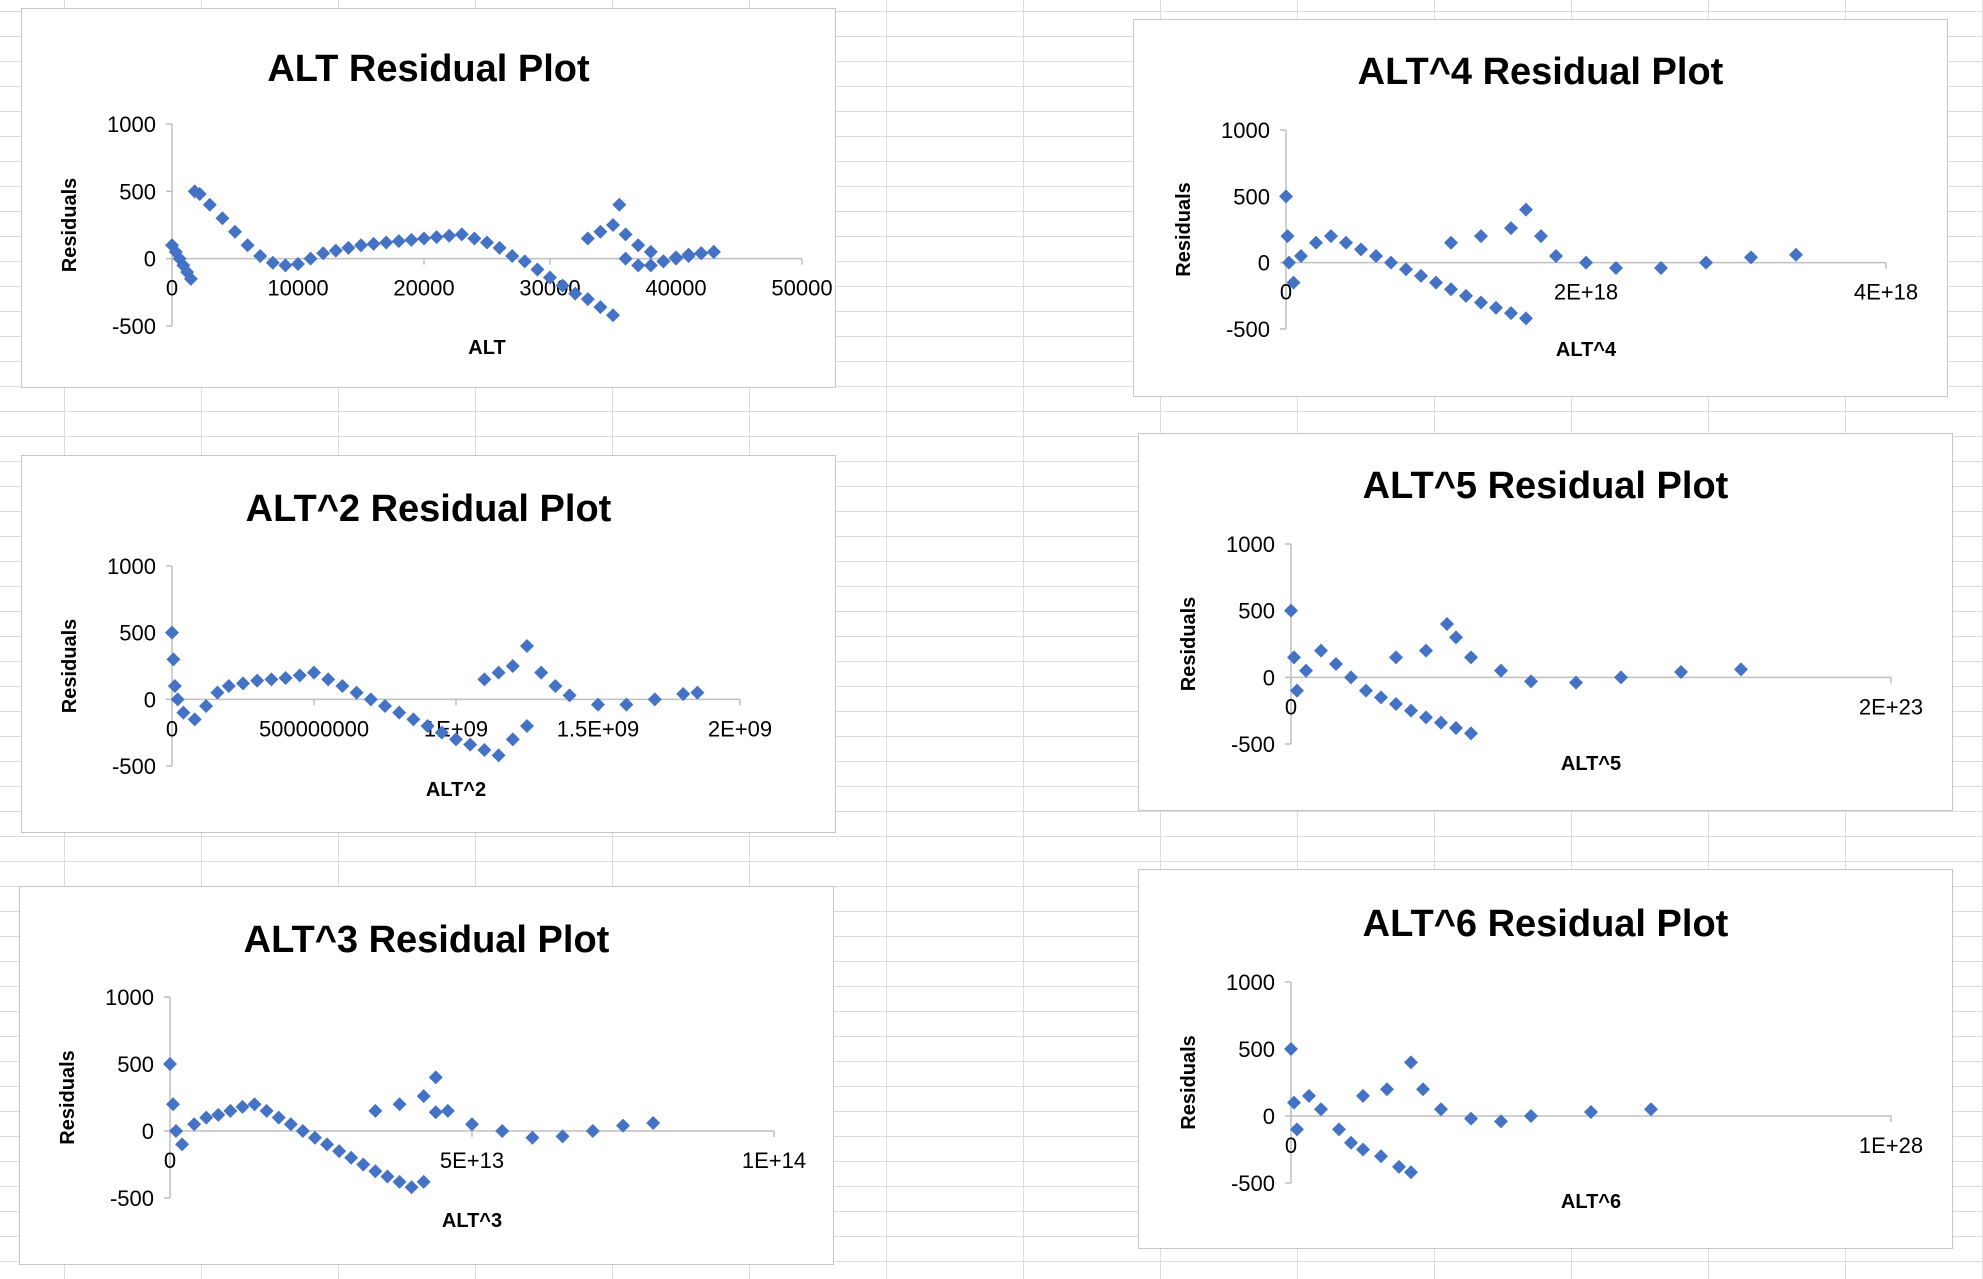 The image size is (1983, 1279). Describe the element at coordinates (429, 509) in the screenshot. I see `chart-title: ALT^2 Residual Plot` at that location.